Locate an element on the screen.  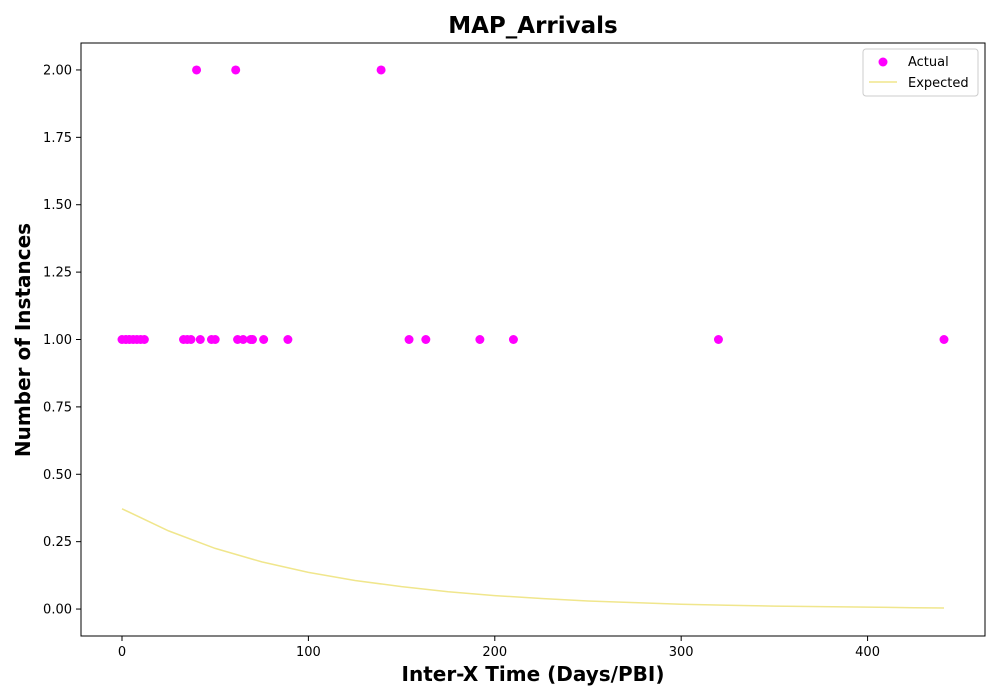
y-tick-label: 1.25 is located at coordinates (57, 273).